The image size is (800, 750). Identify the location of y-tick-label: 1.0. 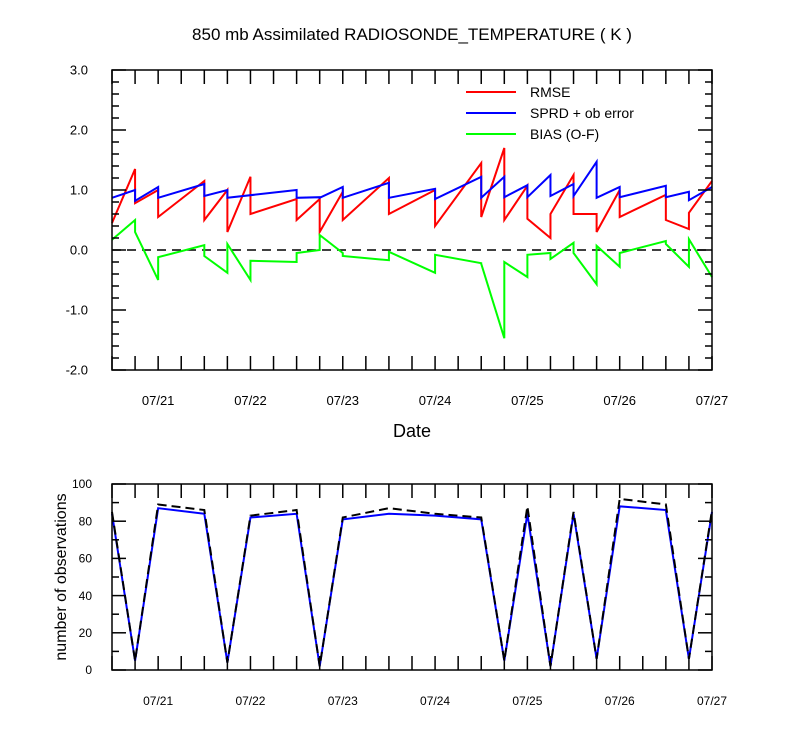
(79, 190).